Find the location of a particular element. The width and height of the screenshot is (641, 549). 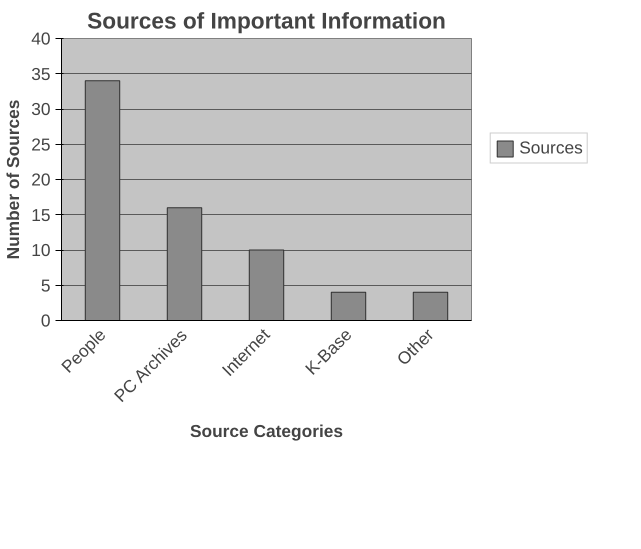

y-tick-label: 25 is located at coordinates (41, 144).